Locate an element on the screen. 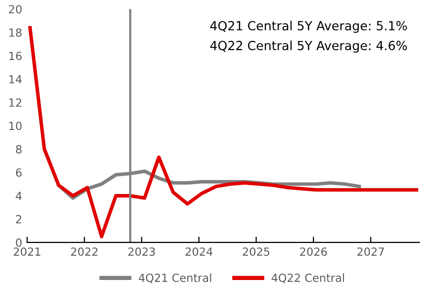 Image resolution: width=431 pixels, height=303 pixels. y-tick-label: 2 is located at coordinates (19, 219).